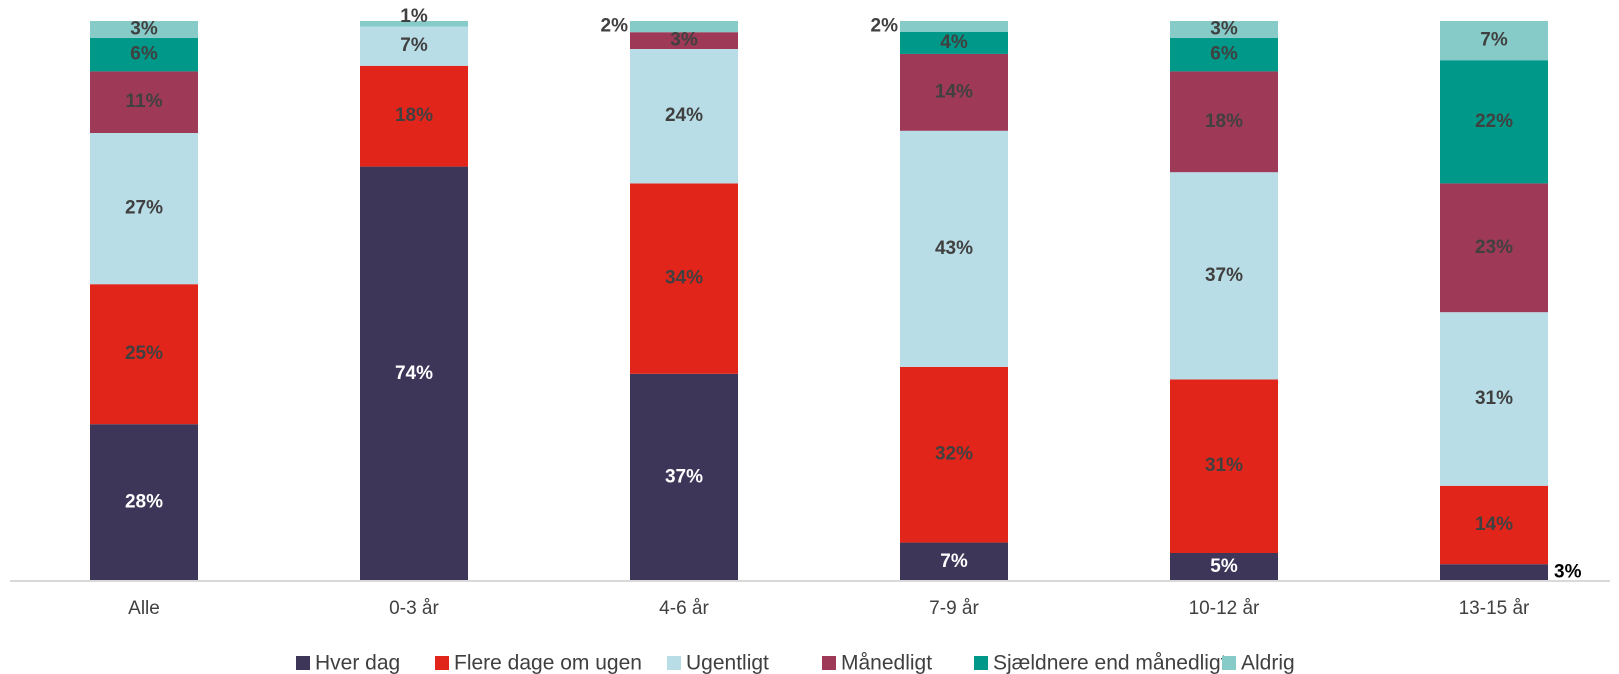 The height and width of the screenshot is (674, 1619). I want to click on x-tick-label: 10-12 år, so click(1224, 608).